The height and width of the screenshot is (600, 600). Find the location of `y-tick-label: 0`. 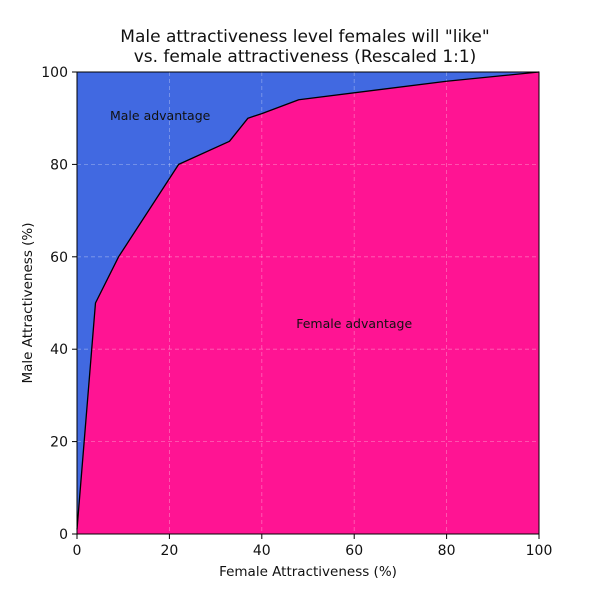

y-tick-label: 0 is located at coordinates (63, 535).